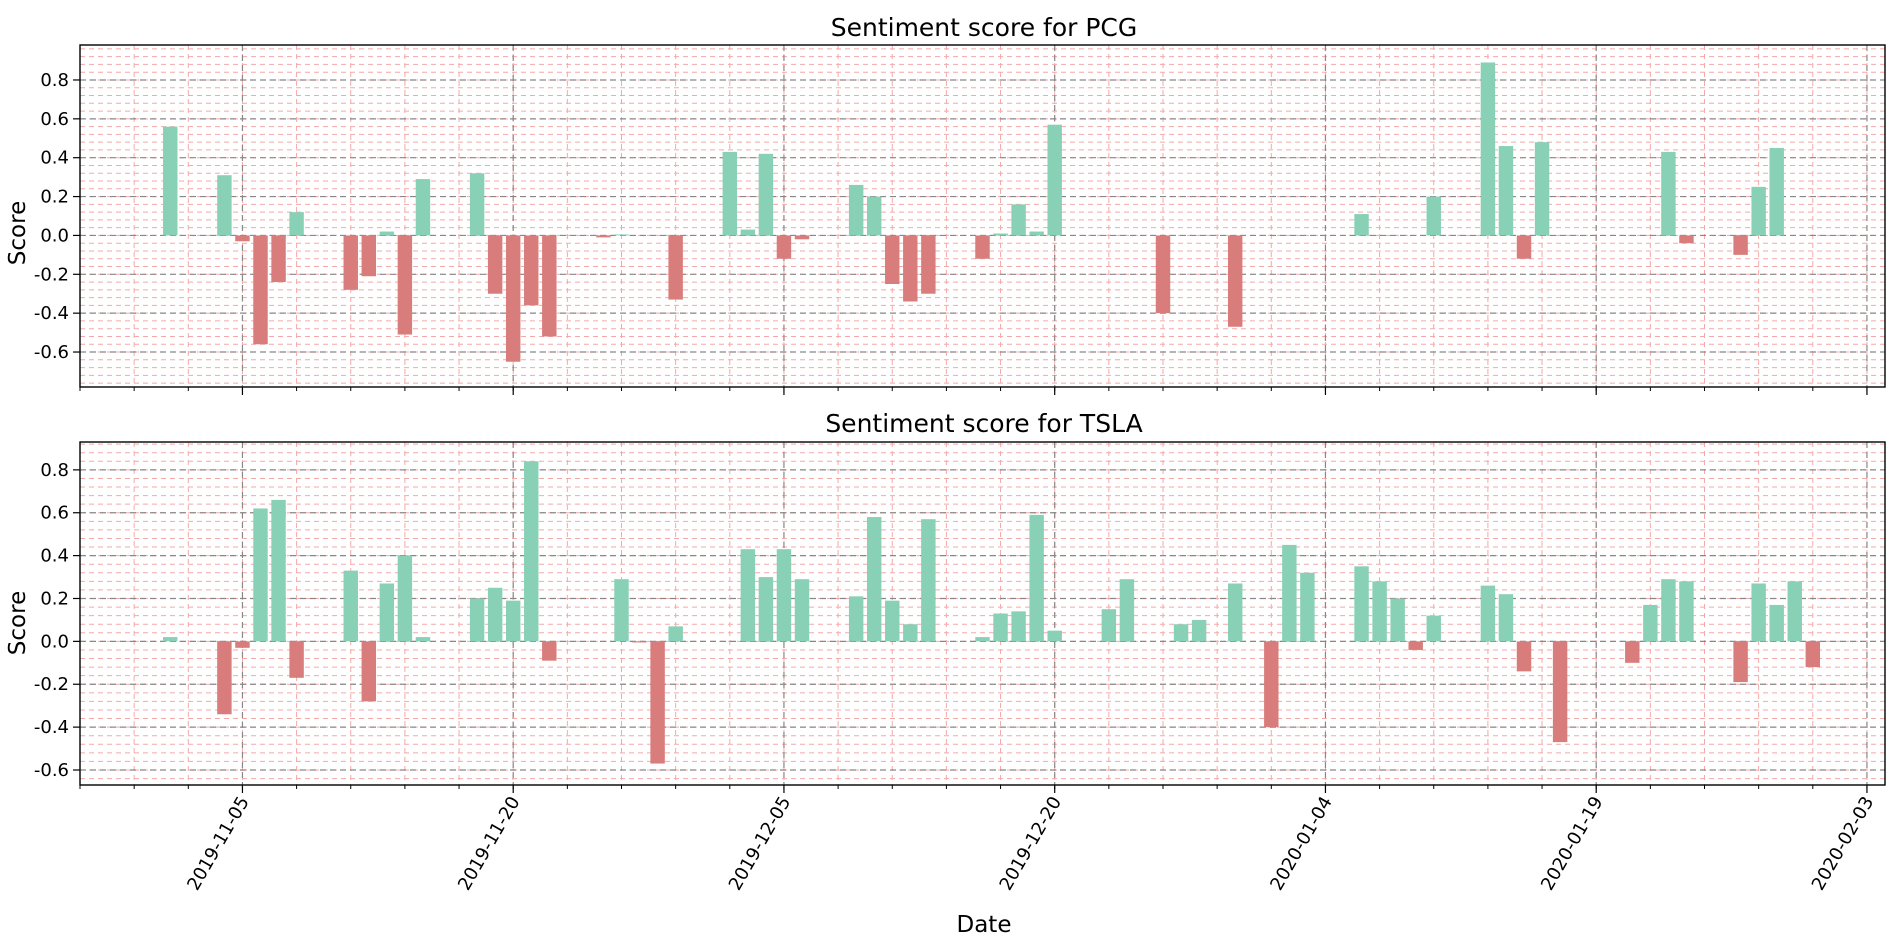  I want to click on tsla-ytick-label: 0.4, so click(54, 556).